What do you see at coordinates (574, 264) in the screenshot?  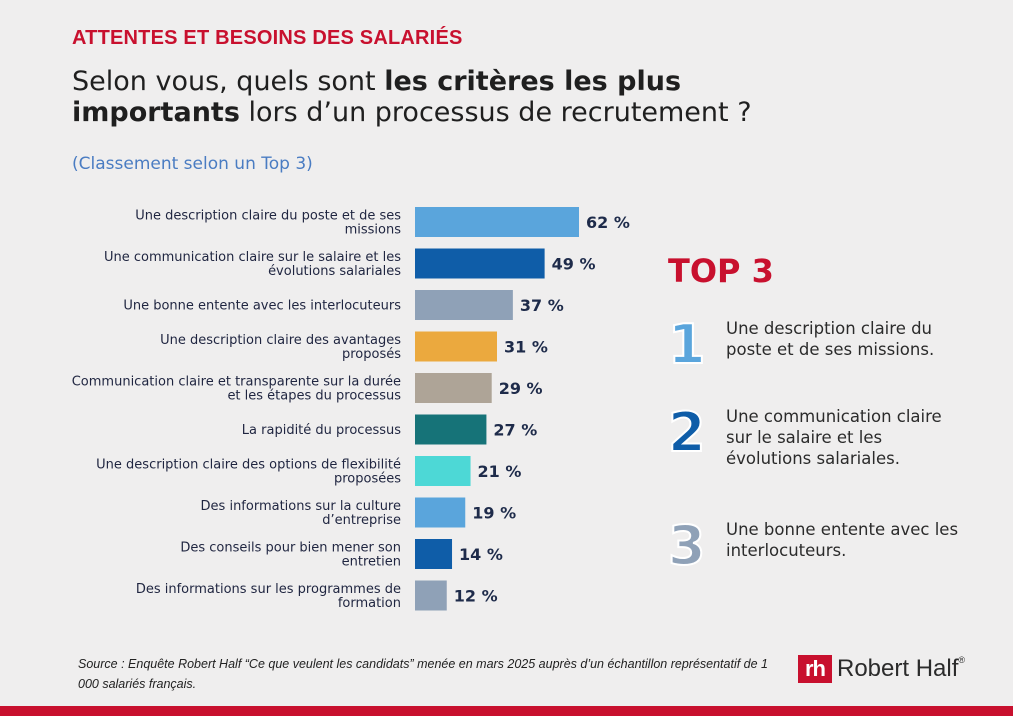 I see `bar-value-label-2: 49 %` at bounding box center [574, 264].